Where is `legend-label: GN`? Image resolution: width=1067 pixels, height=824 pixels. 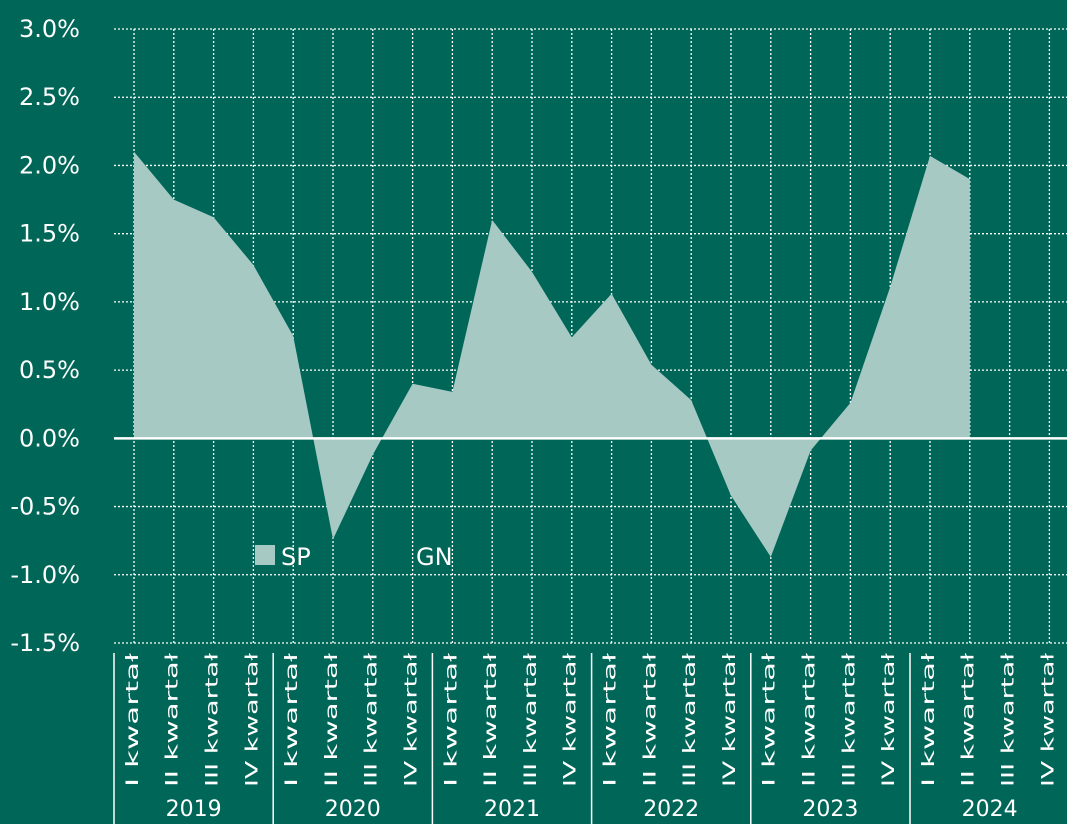 legend-label: GN is located at coordinates (434, 557).